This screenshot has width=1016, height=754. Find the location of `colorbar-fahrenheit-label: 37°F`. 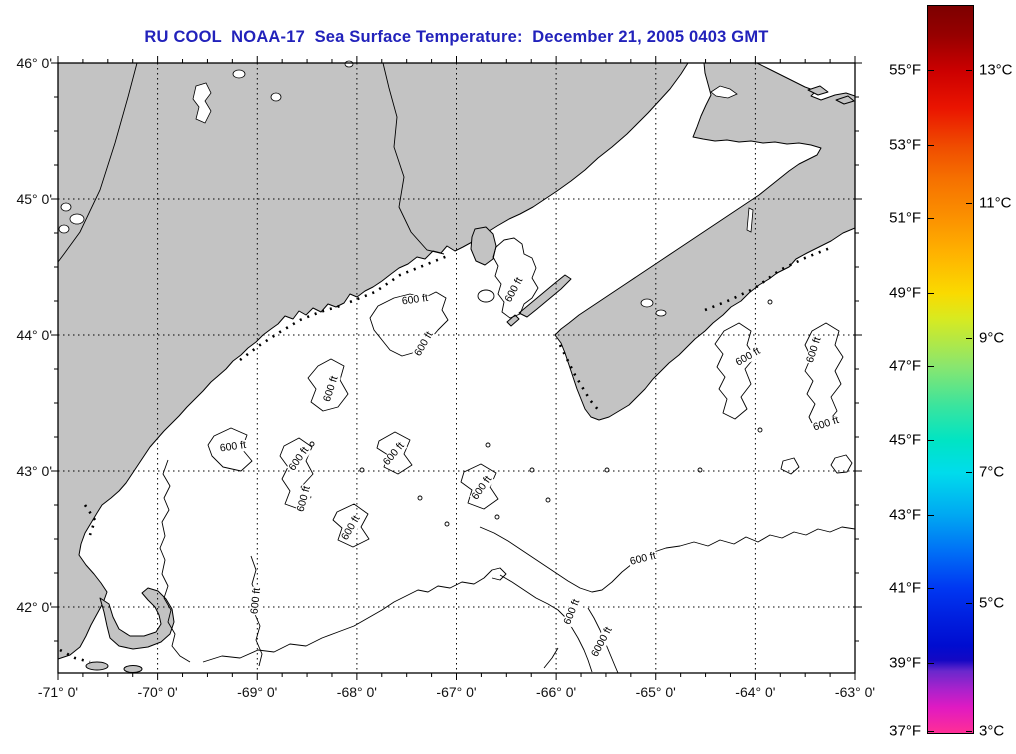

colorbar-fahrenheit-label: 37°F is located at coordinates (905, 731).